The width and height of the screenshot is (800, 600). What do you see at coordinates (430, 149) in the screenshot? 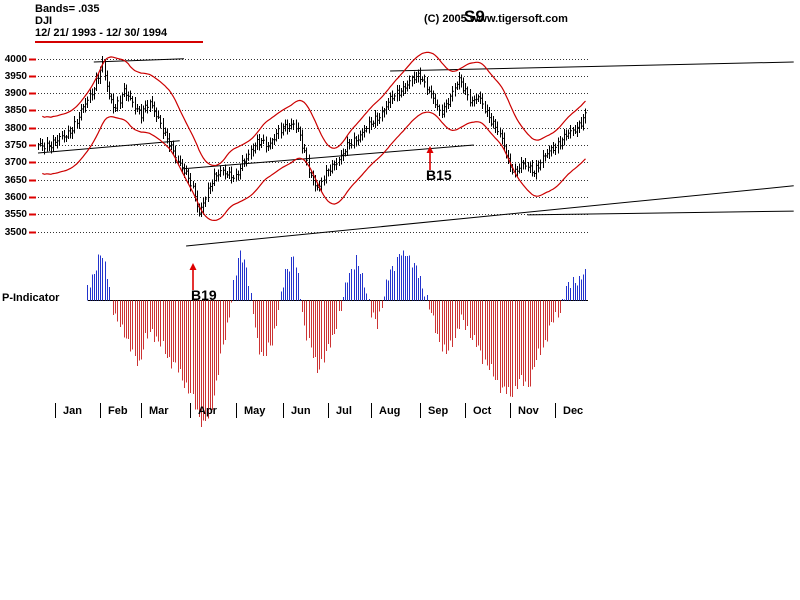
I see `b15-arrow-icon` at bounding box center [430, 149].